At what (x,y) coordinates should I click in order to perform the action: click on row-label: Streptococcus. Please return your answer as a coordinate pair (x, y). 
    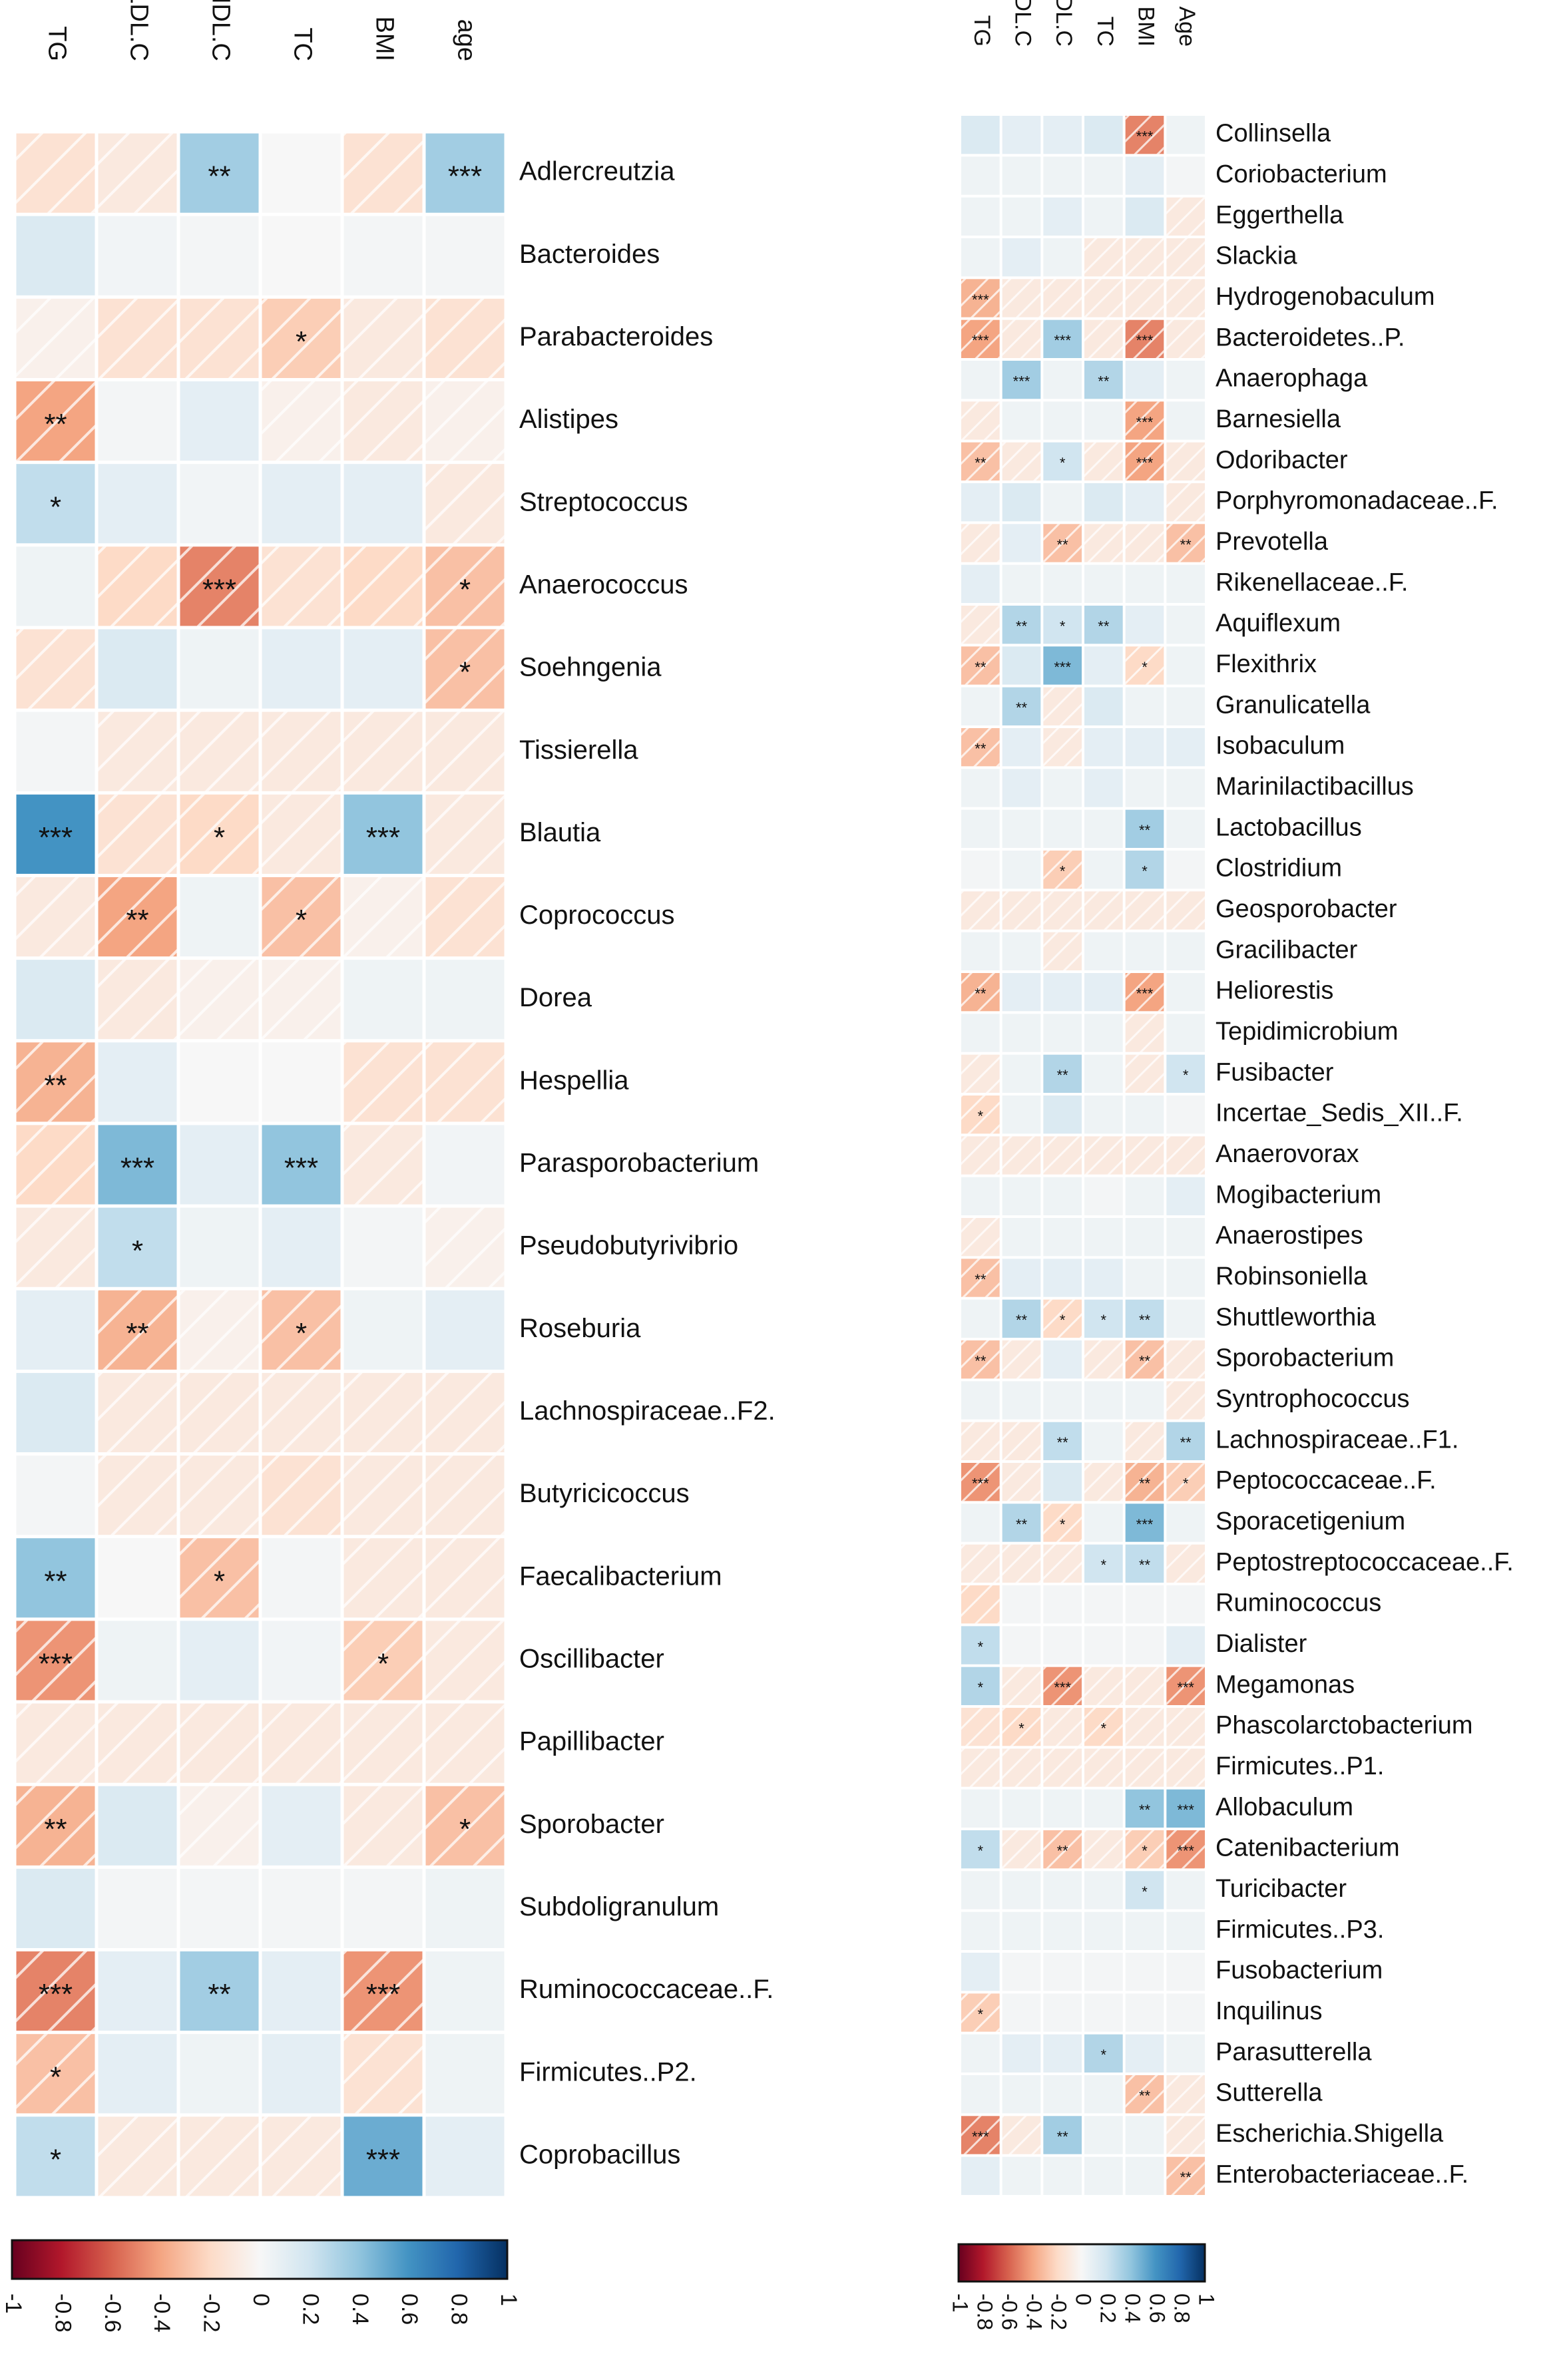
    Looking at the image, I should click on (603, 501).